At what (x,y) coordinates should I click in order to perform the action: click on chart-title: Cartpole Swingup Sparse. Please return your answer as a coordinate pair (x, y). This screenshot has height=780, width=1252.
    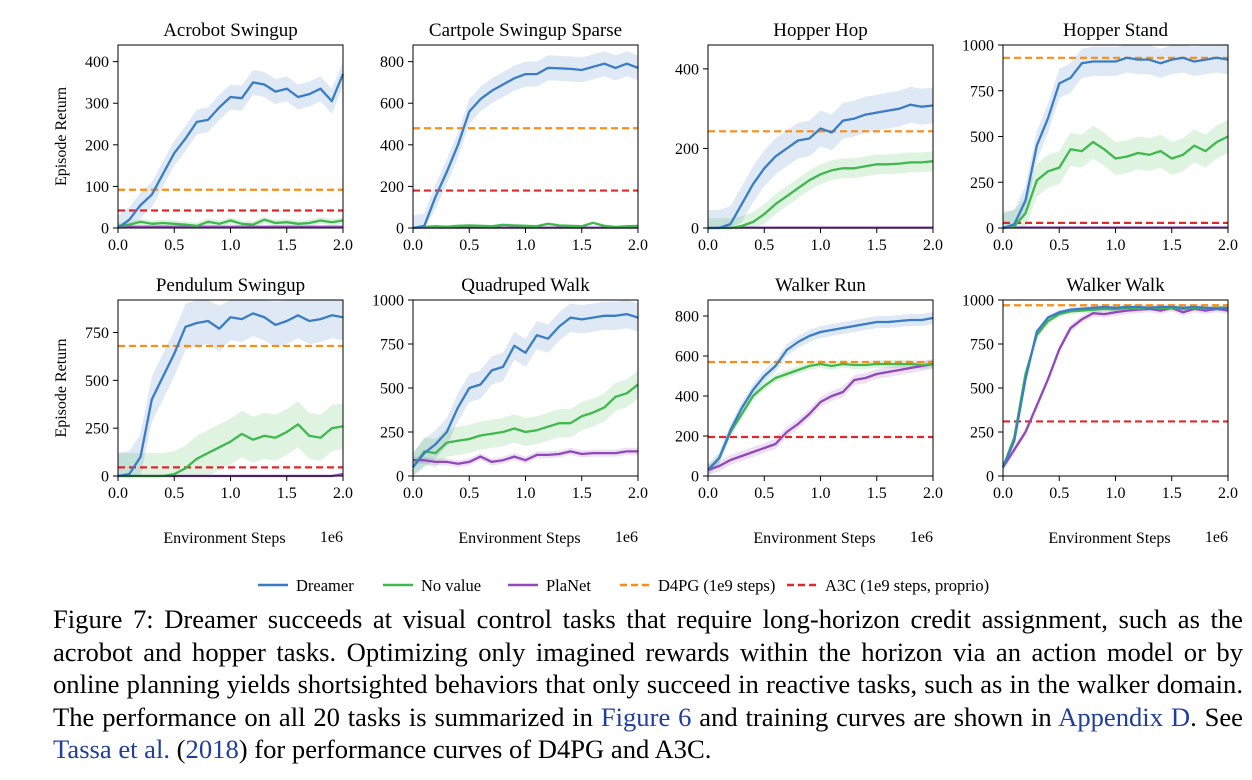
    Looking at the image, I should click on (525, 30).